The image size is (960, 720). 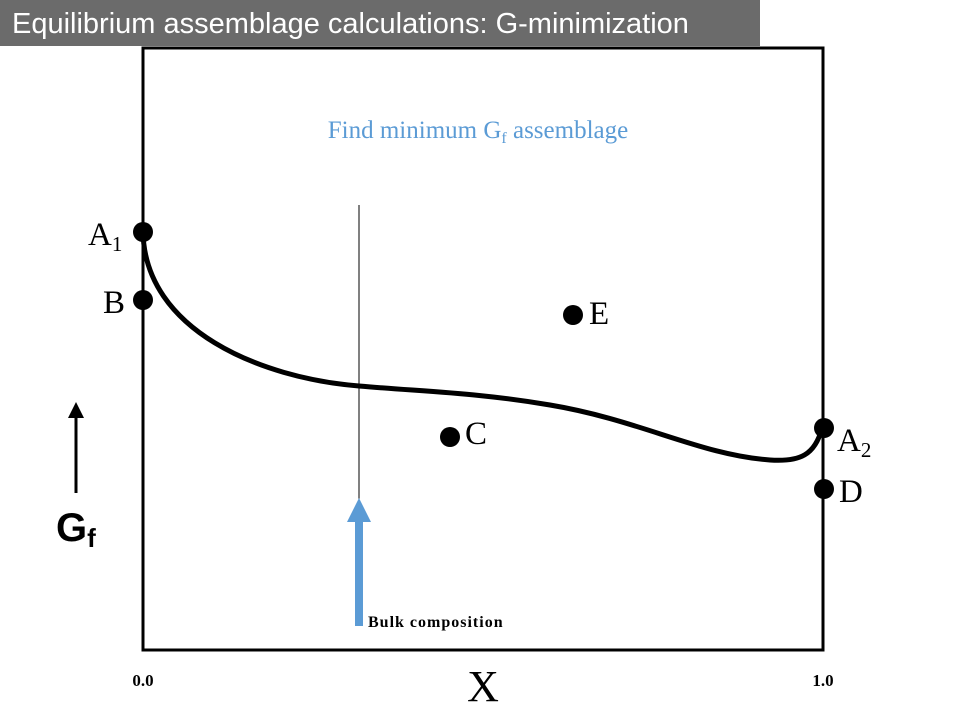 I want to click on point-c-marker, so click(x=450, y=437).